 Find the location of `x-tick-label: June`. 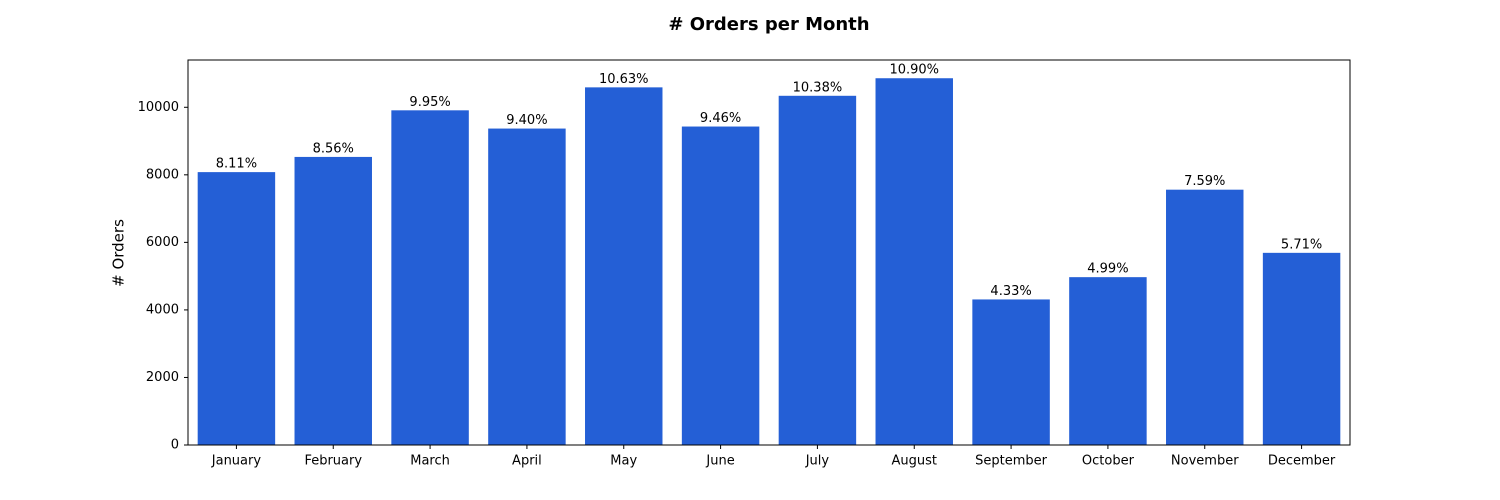

x-tick-label: June is located at coordinates (719, 461).